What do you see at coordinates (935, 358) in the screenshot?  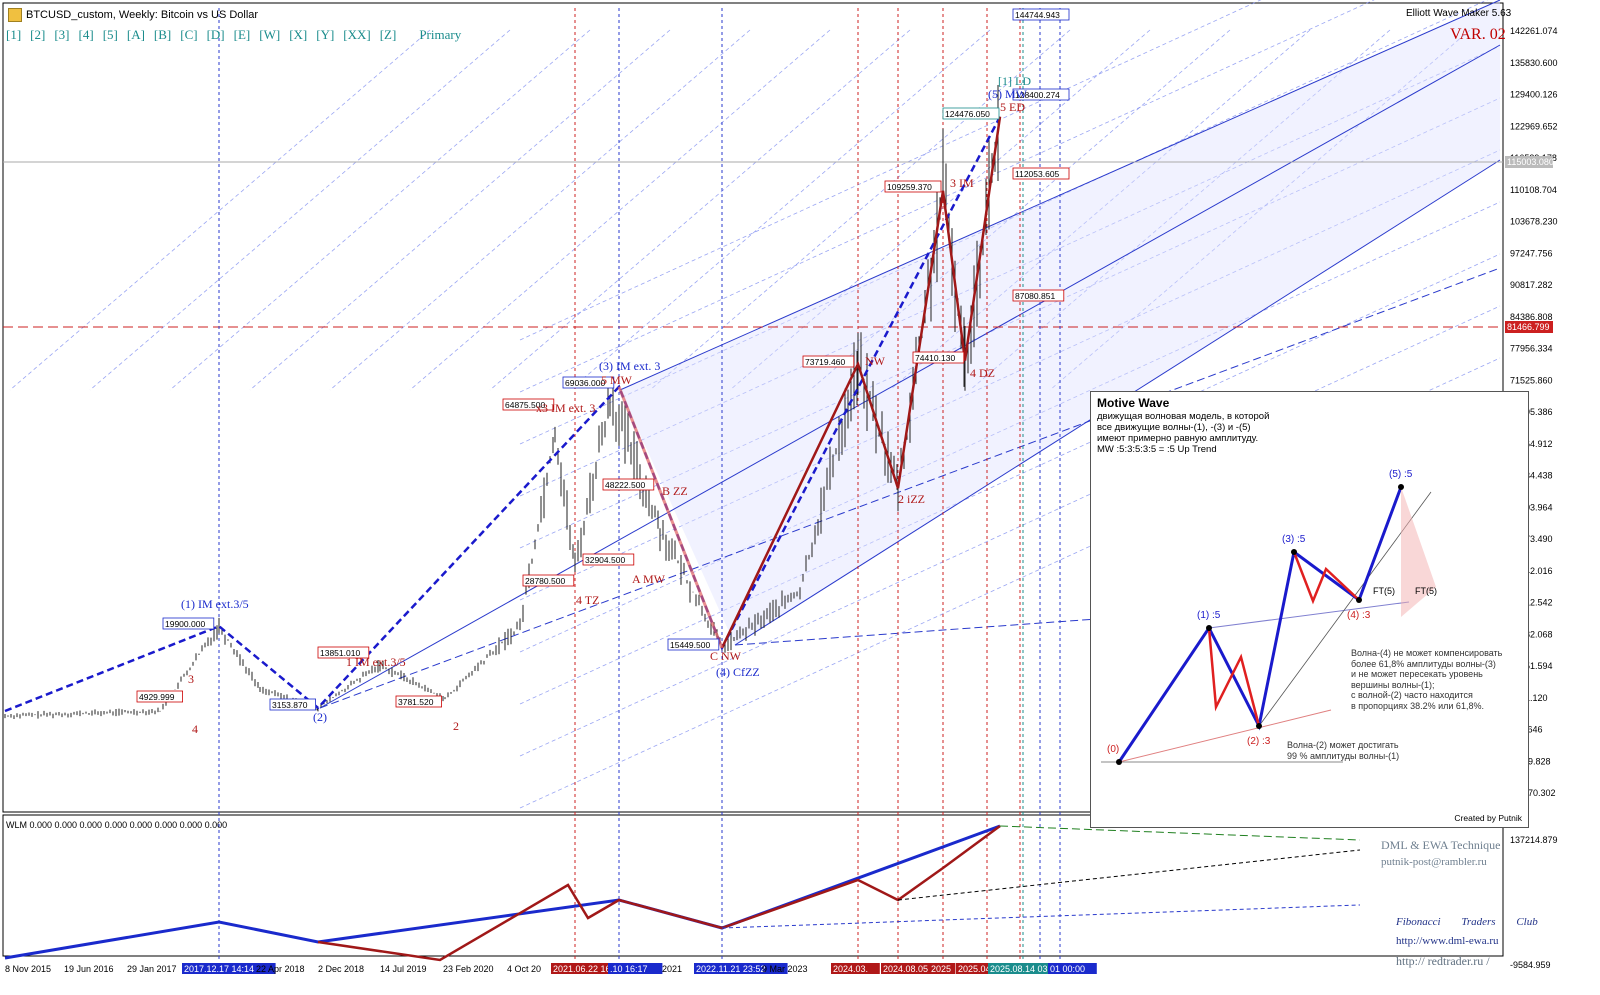 I see `price-label: 74410.130` at bounding box center [935, 358].